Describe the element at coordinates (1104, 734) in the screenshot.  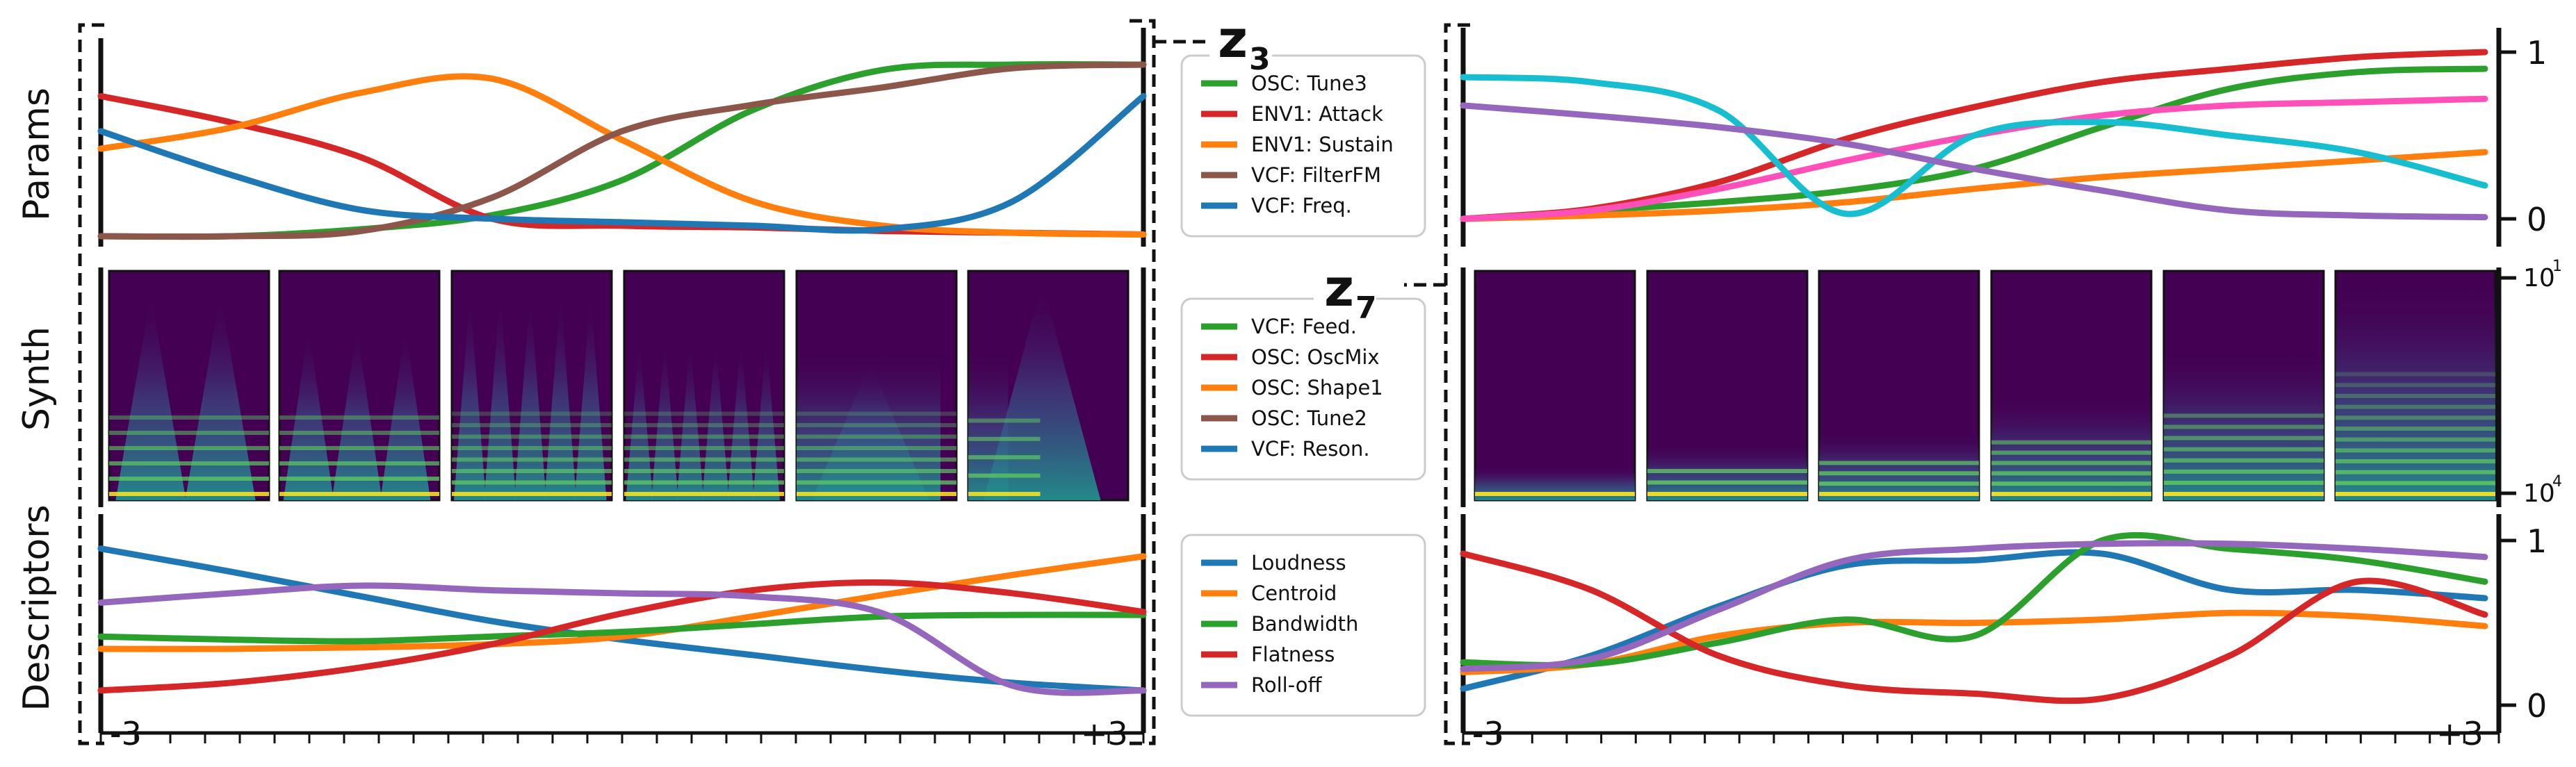
I see `left-xmax-label: +3` at that location.